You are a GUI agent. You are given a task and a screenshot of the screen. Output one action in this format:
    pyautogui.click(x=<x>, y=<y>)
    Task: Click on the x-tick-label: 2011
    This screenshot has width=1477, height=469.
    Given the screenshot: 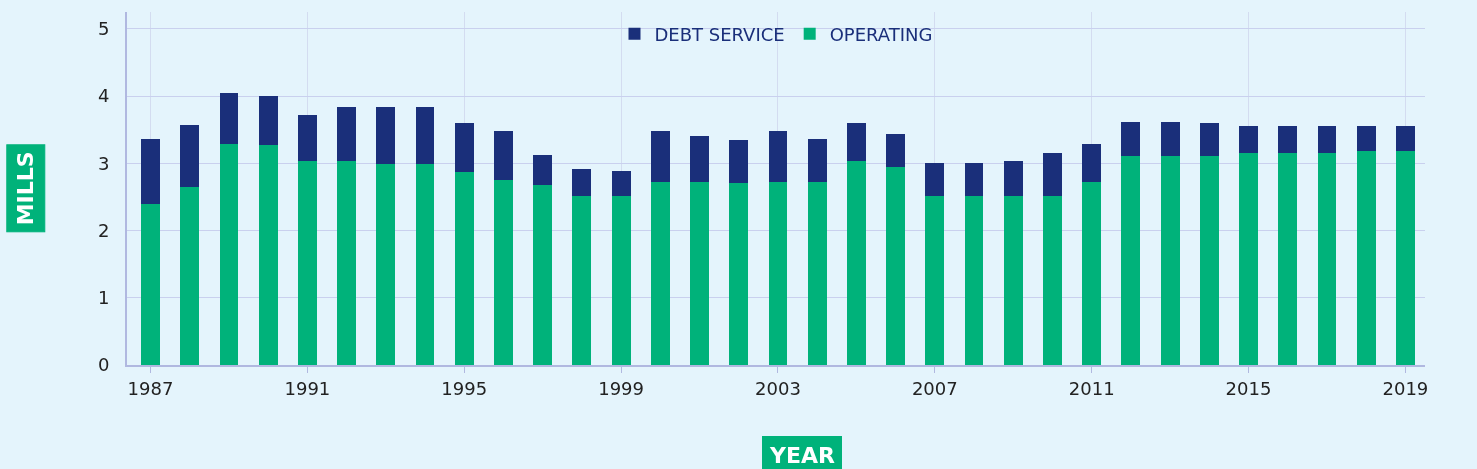 What is the action you would take?
    pyautogui.click(x=1091, y=388)
    